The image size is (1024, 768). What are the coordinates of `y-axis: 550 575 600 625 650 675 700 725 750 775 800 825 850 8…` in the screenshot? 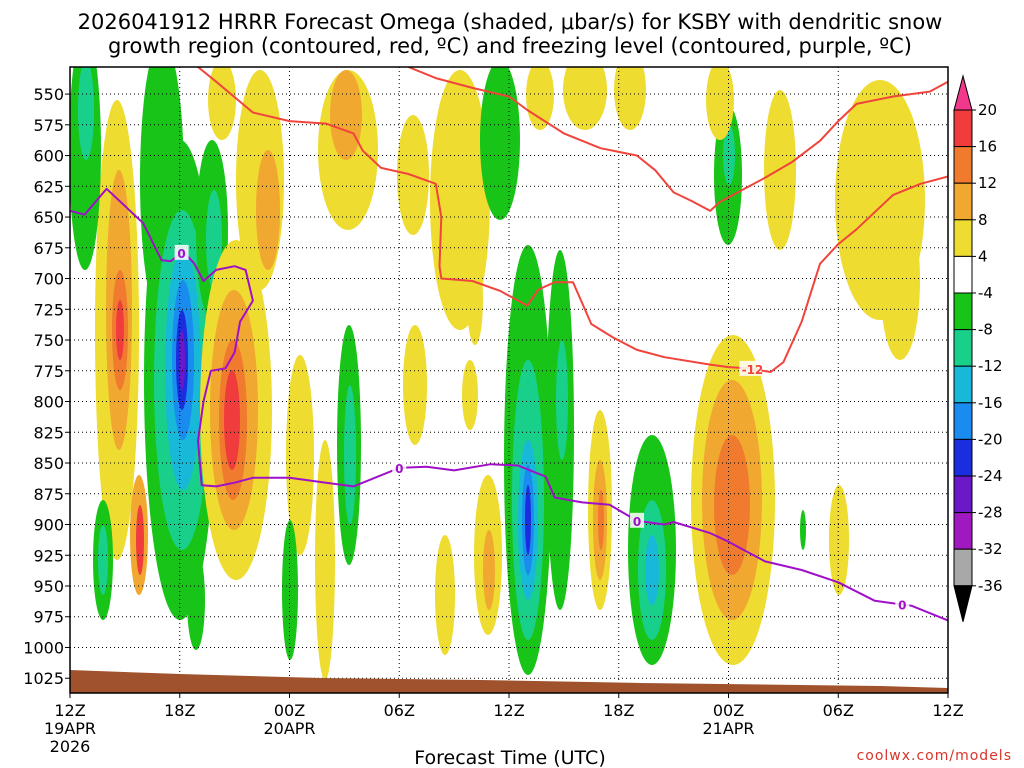 It's located at (46, 386).